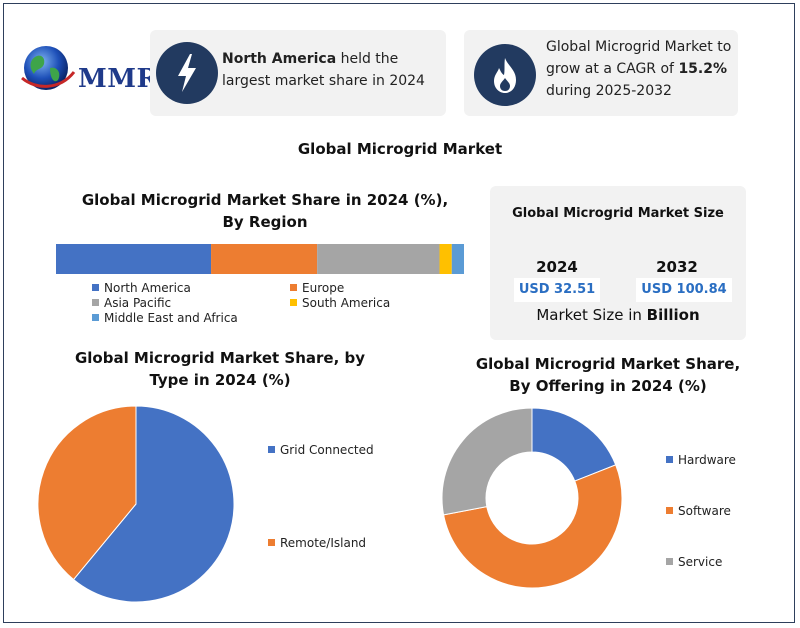 The image size is (800, 628). What do you see at coordinates (264, 259) in the screenshot?
I see `bar-segment-europe` at bounding box center [264, 259].